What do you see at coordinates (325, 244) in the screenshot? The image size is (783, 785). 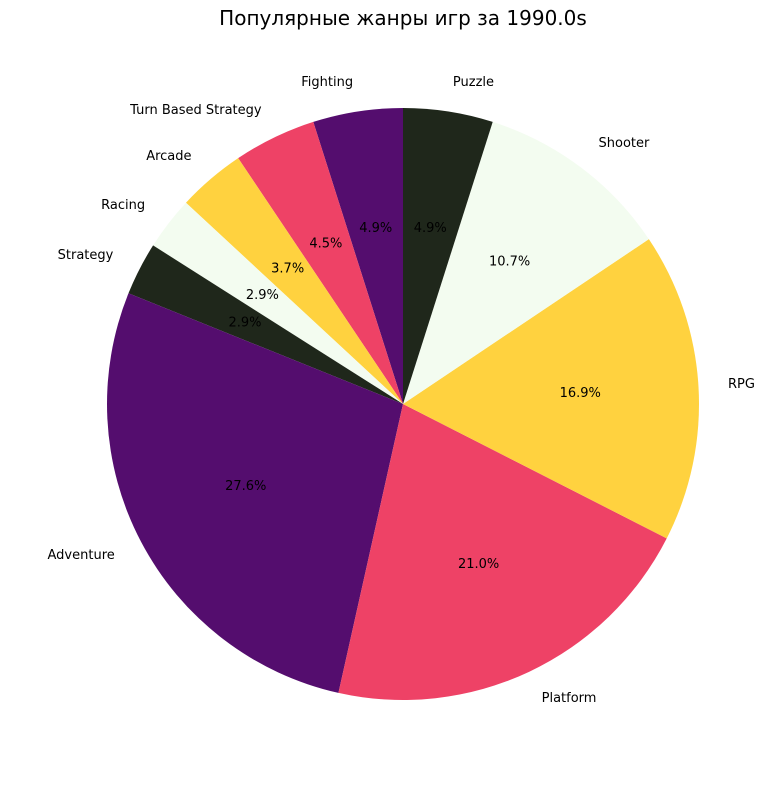 I see `slice-pct-turn-based-strategy: 4.5%` at bounding box center [325, 244].